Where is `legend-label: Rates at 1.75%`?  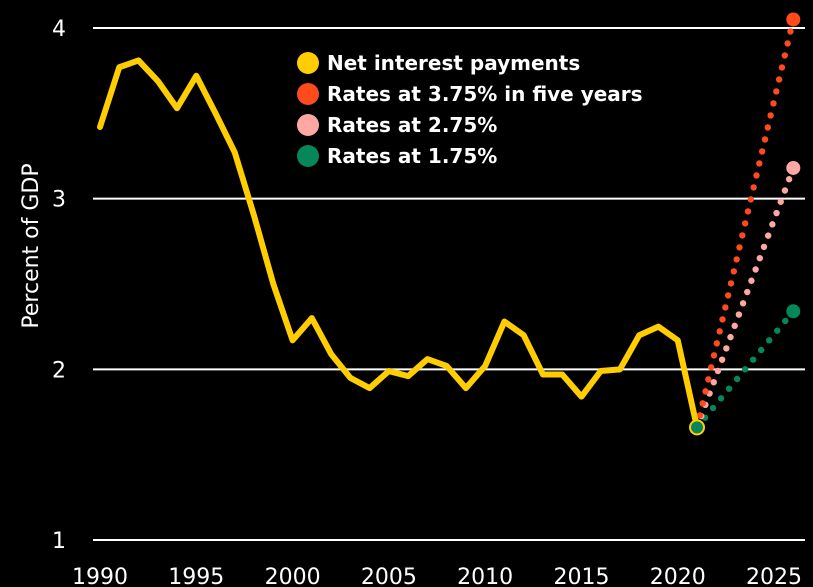
legend-label: Rates at 1.75% is located at coordinates (412, 156).